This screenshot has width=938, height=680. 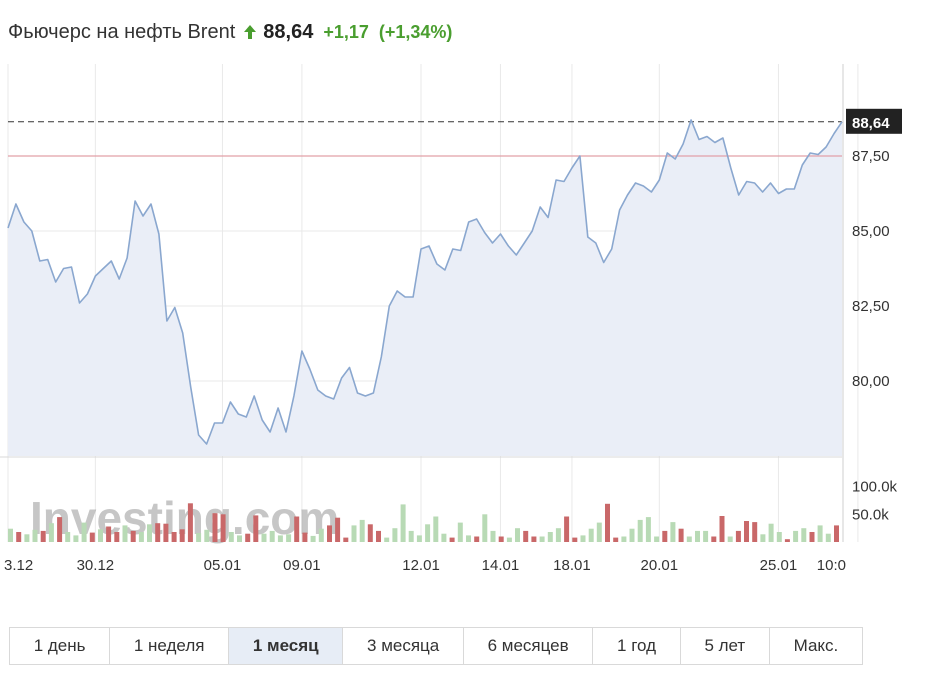 I want to click on range-button: 1 месяц, so click(x=286, y=646).